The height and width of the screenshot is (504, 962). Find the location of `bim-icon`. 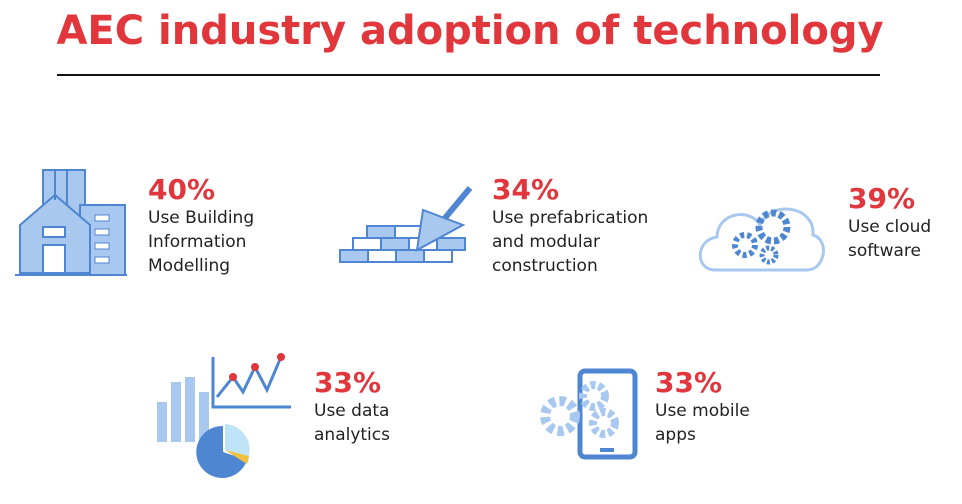

bim-icon is located at coordinates (71, 222).